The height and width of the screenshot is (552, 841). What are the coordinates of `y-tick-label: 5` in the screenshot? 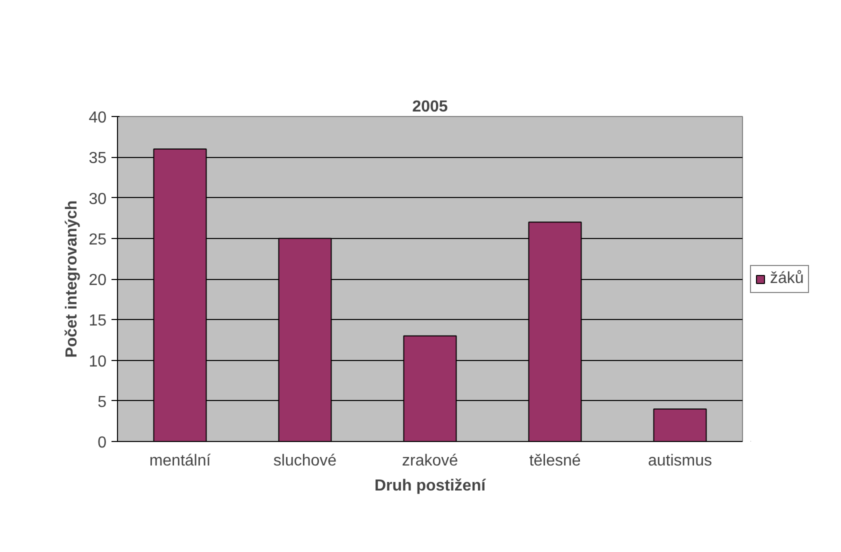 It's located at (102, 402).